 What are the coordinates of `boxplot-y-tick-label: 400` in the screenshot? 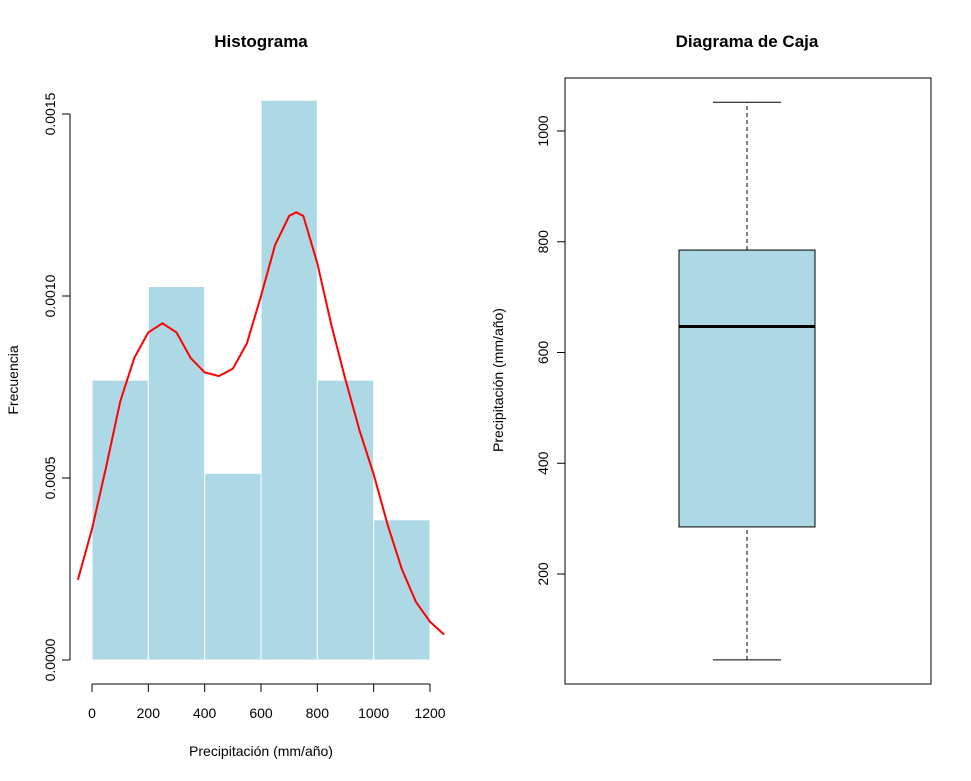 It's located at (543, 463).